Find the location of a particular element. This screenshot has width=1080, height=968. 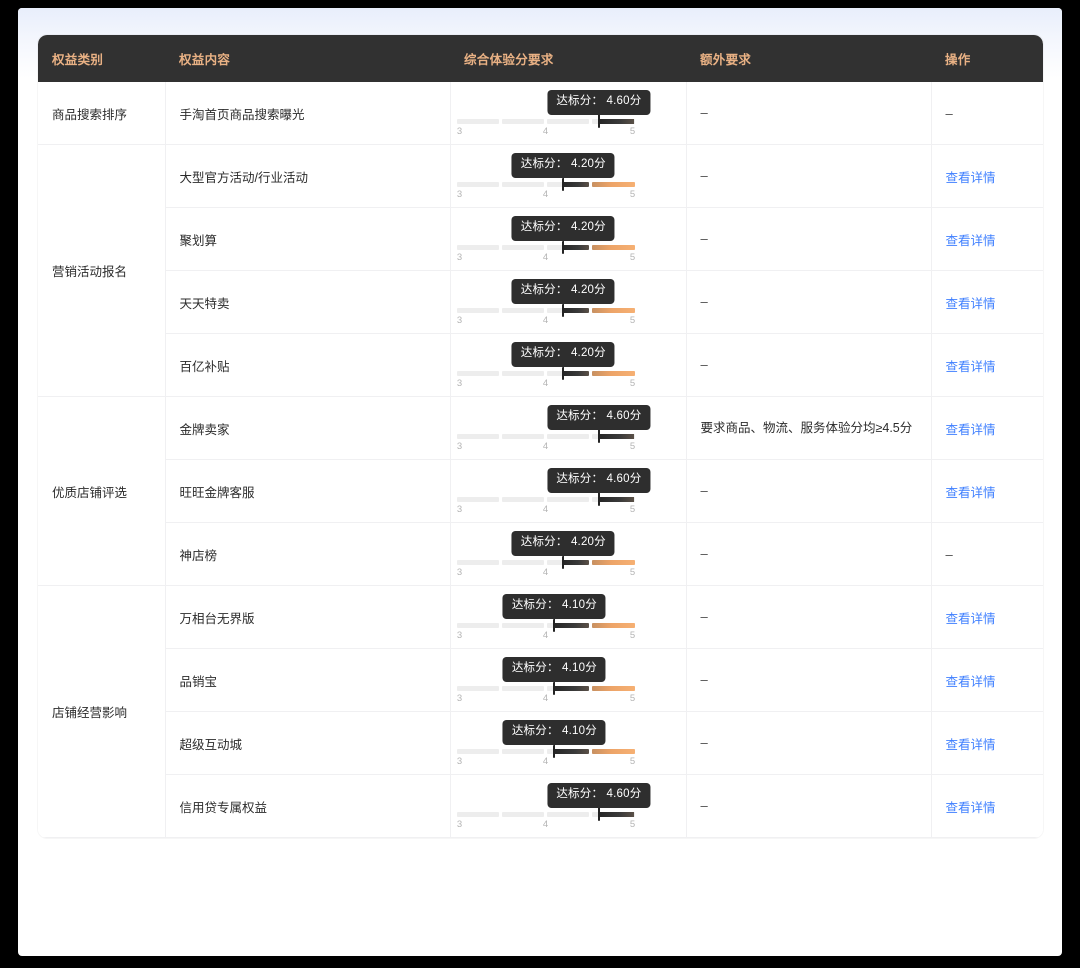

cell-extra-requirement: 要求商品、物流、服务体验分均≥4.5分 is located at coordinates (809, 428).